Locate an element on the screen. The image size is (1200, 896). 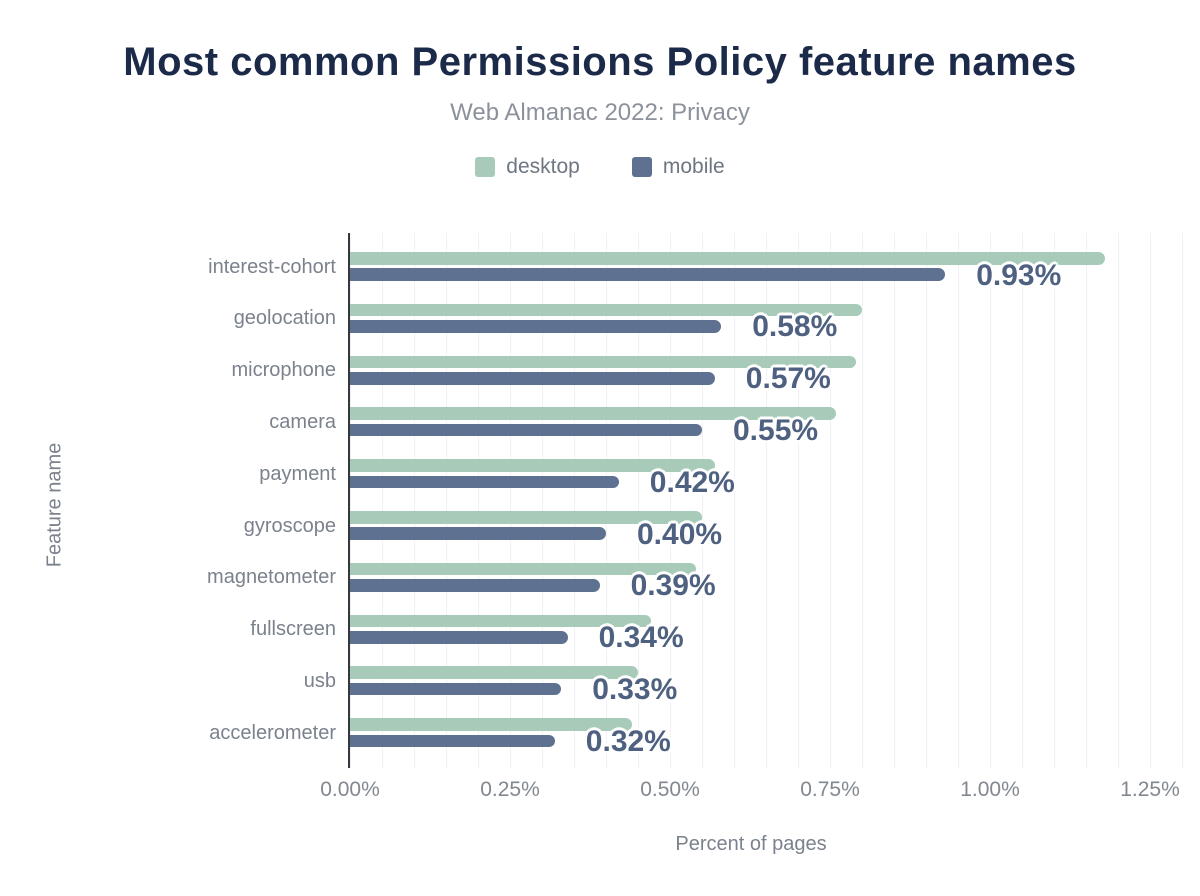
legend-label-mobile: mobile is located at coordinates (693, 166).